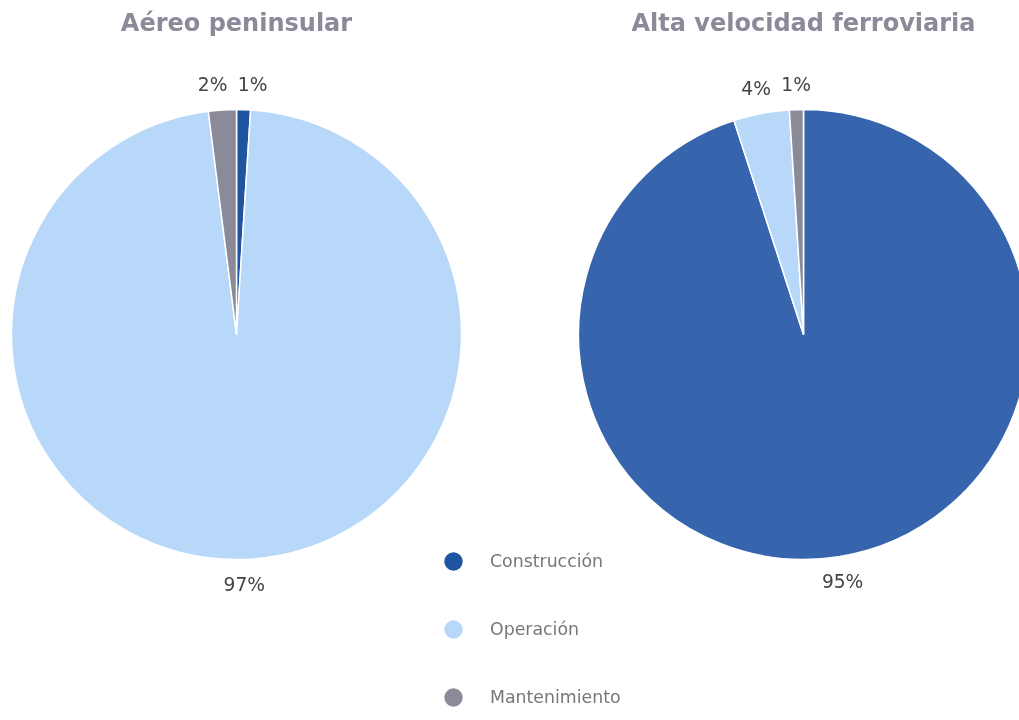  Describe the element at coordinates (534, 629) in the screenshot. I see `legend-label: Operación` at that location.